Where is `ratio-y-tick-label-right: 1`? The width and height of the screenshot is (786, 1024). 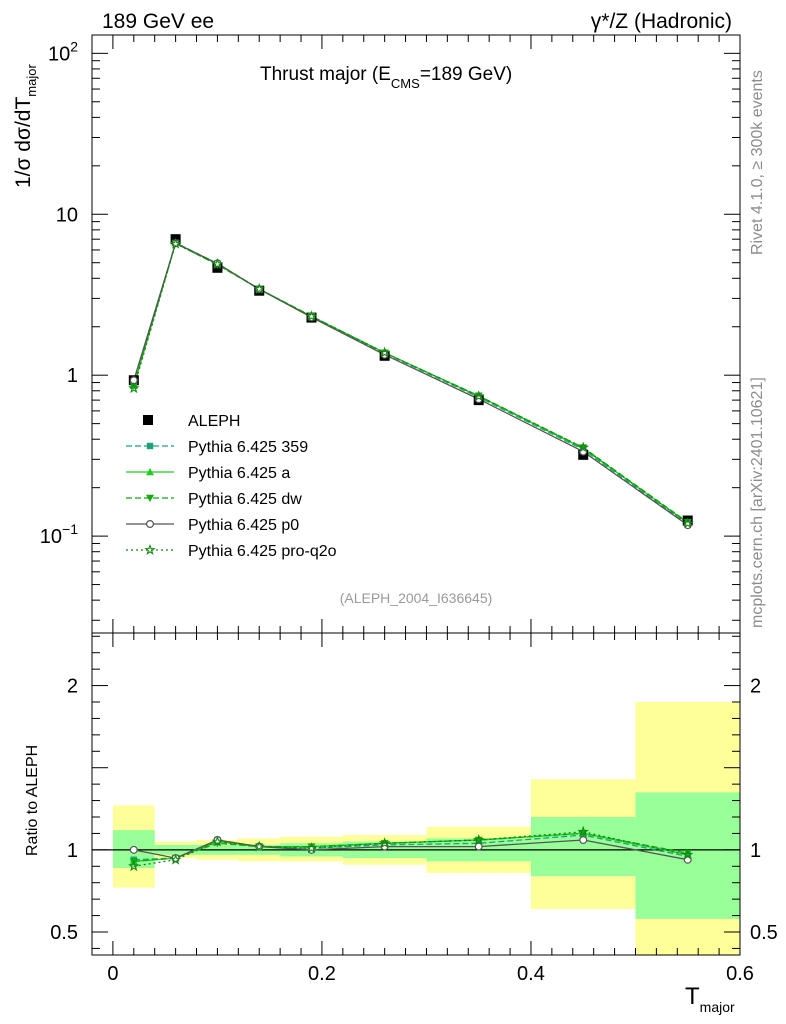 ratio-y-tick-label-right: 1 is located at coordinates (755, 851).